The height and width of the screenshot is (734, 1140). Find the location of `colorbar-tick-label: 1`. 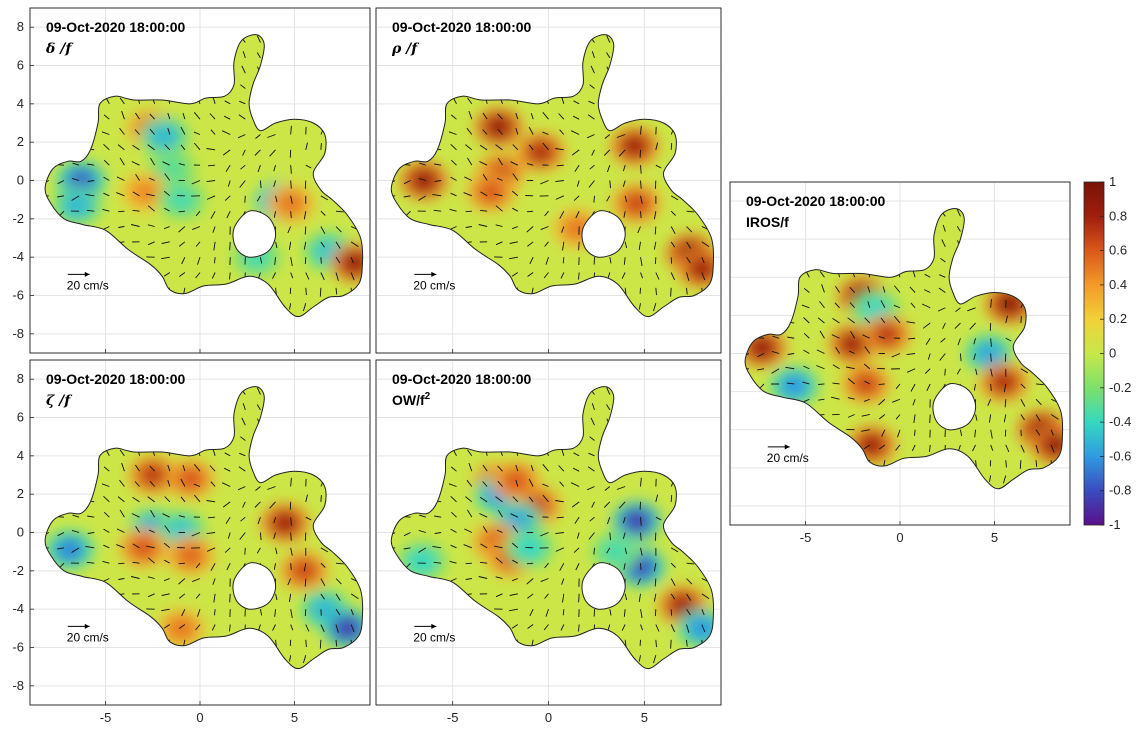

colorbar-tick-label: 1 is located at coordinates (1112, 181).